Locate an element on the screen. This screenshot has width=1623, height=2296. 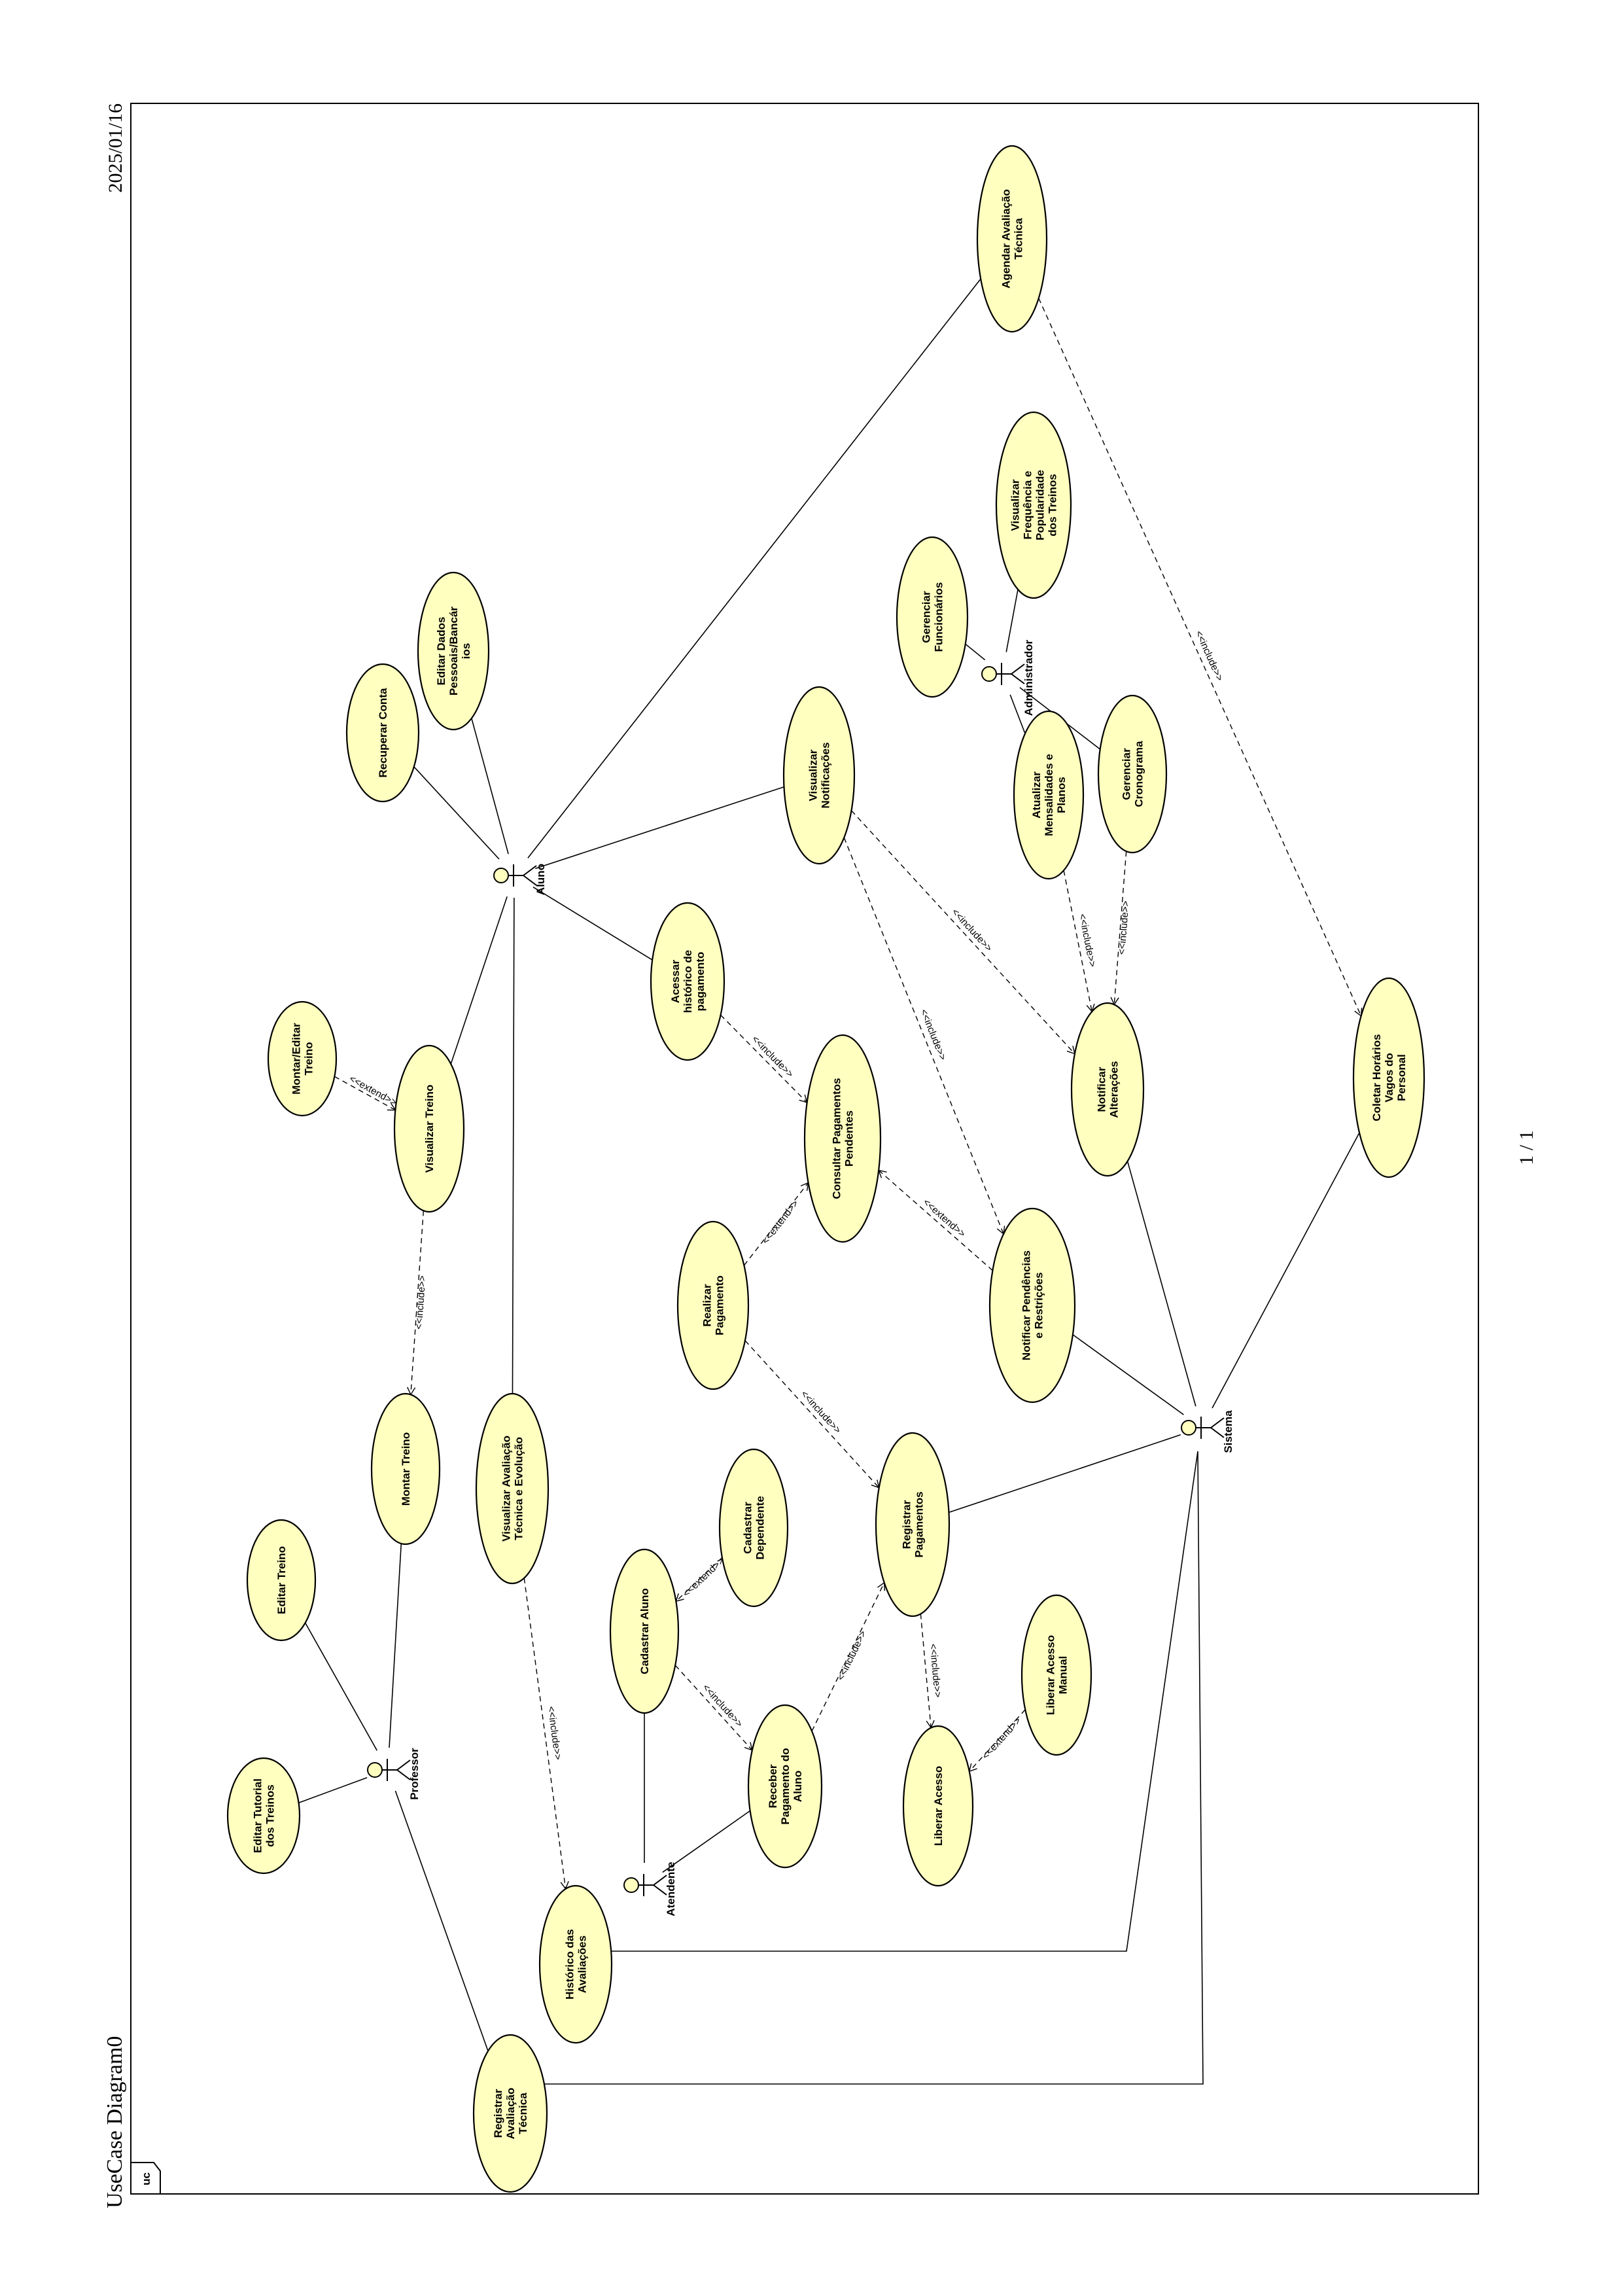
usecase-editar-tutorial: Editar Tutorialdos Treinos is located at coordinates (264, 1816).